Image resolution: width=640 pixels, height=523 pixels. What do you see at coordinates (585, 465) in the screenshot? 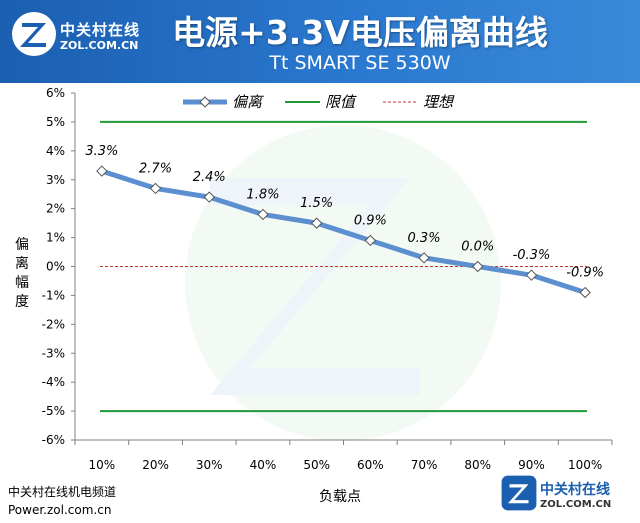
I see `x-tick-label: 100%` at bounding box center [585, 465].